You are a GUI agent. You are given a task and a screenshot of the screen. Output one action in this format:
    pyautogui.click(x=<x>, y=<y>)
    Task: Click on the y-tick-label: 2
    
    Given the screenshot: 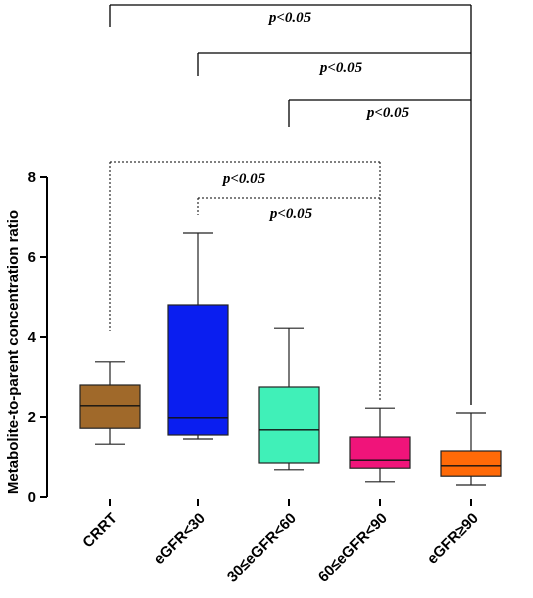 What is the action you would take?
    pyautogui.click(x=32, y=417)
    